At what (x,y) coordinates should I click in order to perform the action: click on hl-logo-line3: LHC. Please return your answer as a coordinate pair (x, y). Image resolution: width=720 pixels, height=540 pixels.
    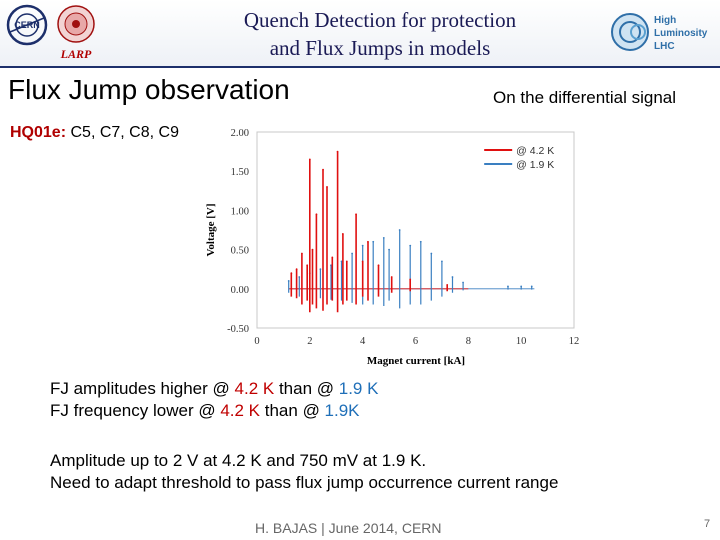
    Looking at the image, I should click on (664, 46).